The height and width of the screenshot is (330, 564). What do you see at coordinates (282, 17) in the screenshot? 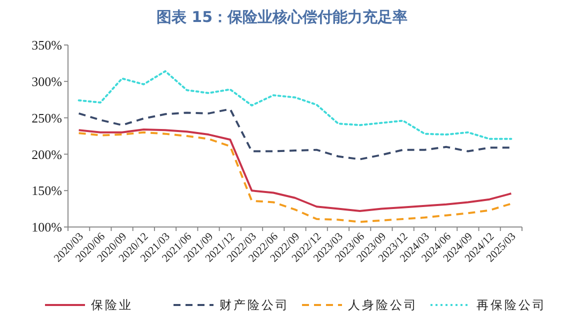
I see `chart-title: 图表 15：保险业核心偿付能力充足率` at bounding box center [282, 17].